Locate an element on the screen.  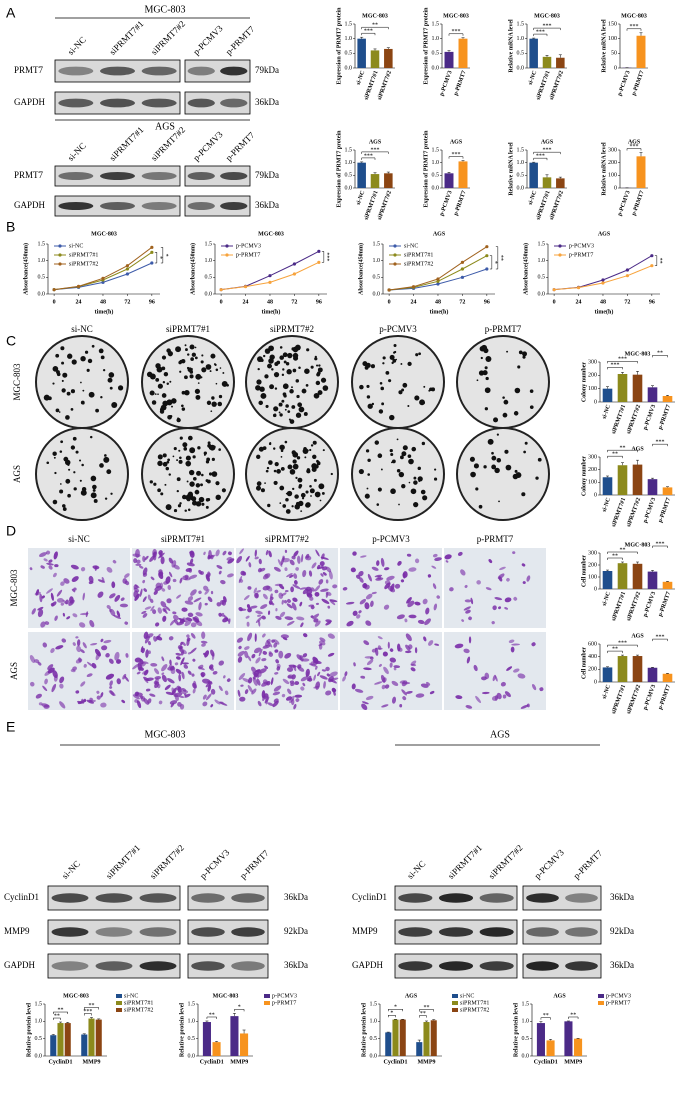
x-tick-label: 48 is located at coordinates (603, 302).